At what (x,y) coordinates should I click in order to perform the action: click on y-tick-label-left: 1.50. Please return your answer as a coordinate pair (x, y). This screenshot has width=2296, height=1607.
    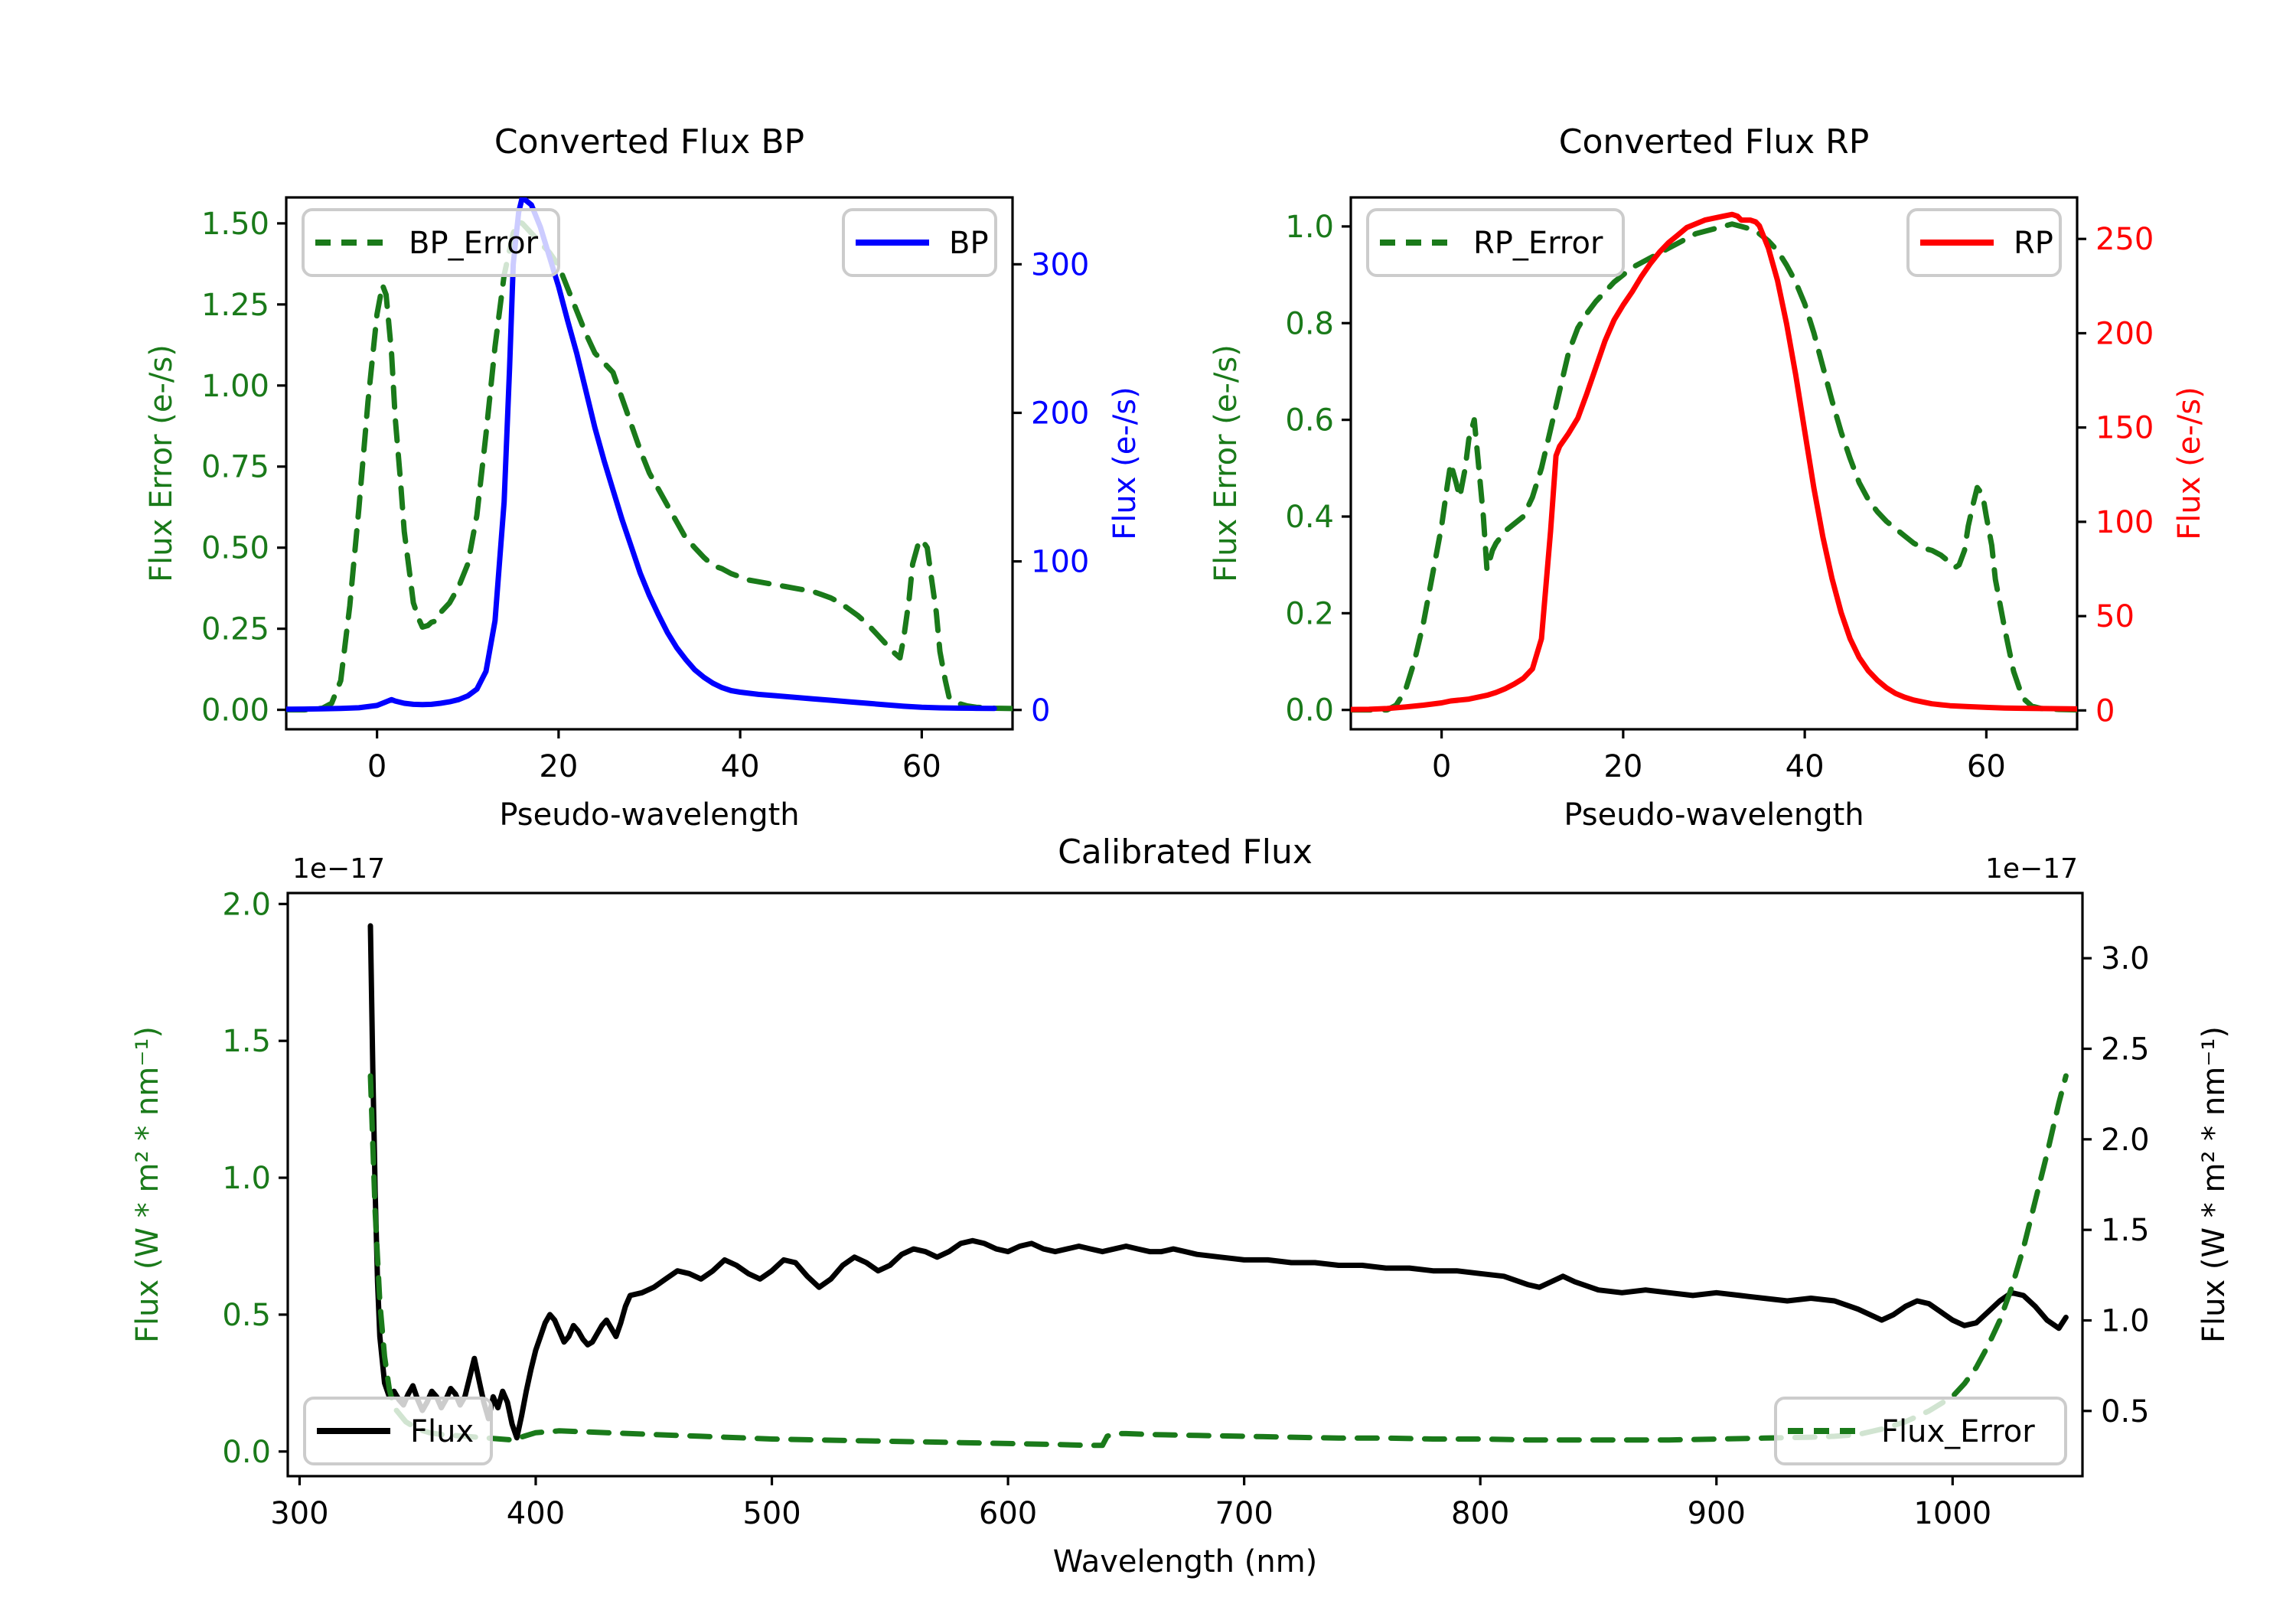
    Looking at the image, I should click on (235, 225).